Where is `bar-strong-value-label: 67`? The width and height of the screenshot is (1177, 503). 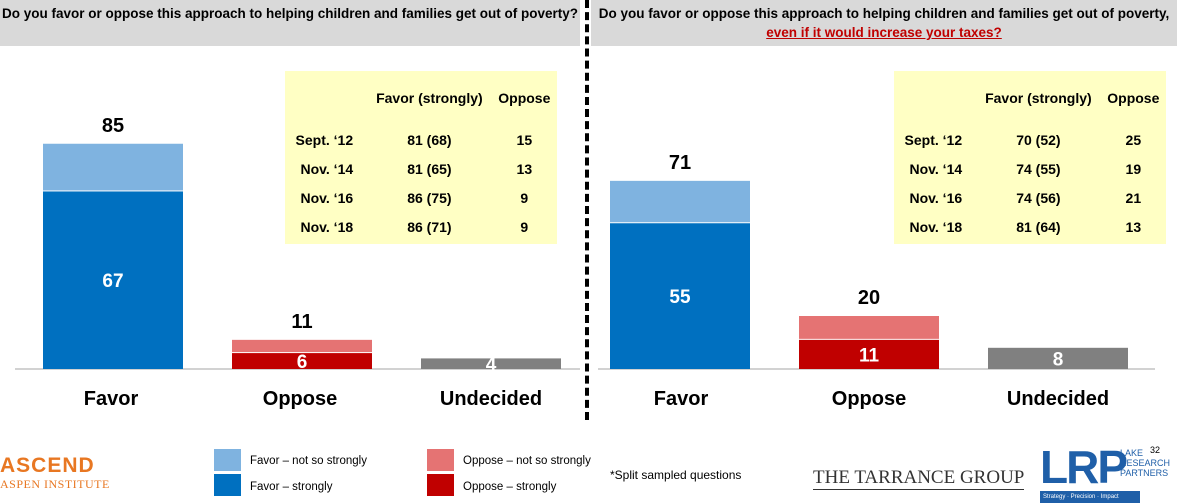
bar-strong-value-label: 67 is located at coordinates (112, 281).